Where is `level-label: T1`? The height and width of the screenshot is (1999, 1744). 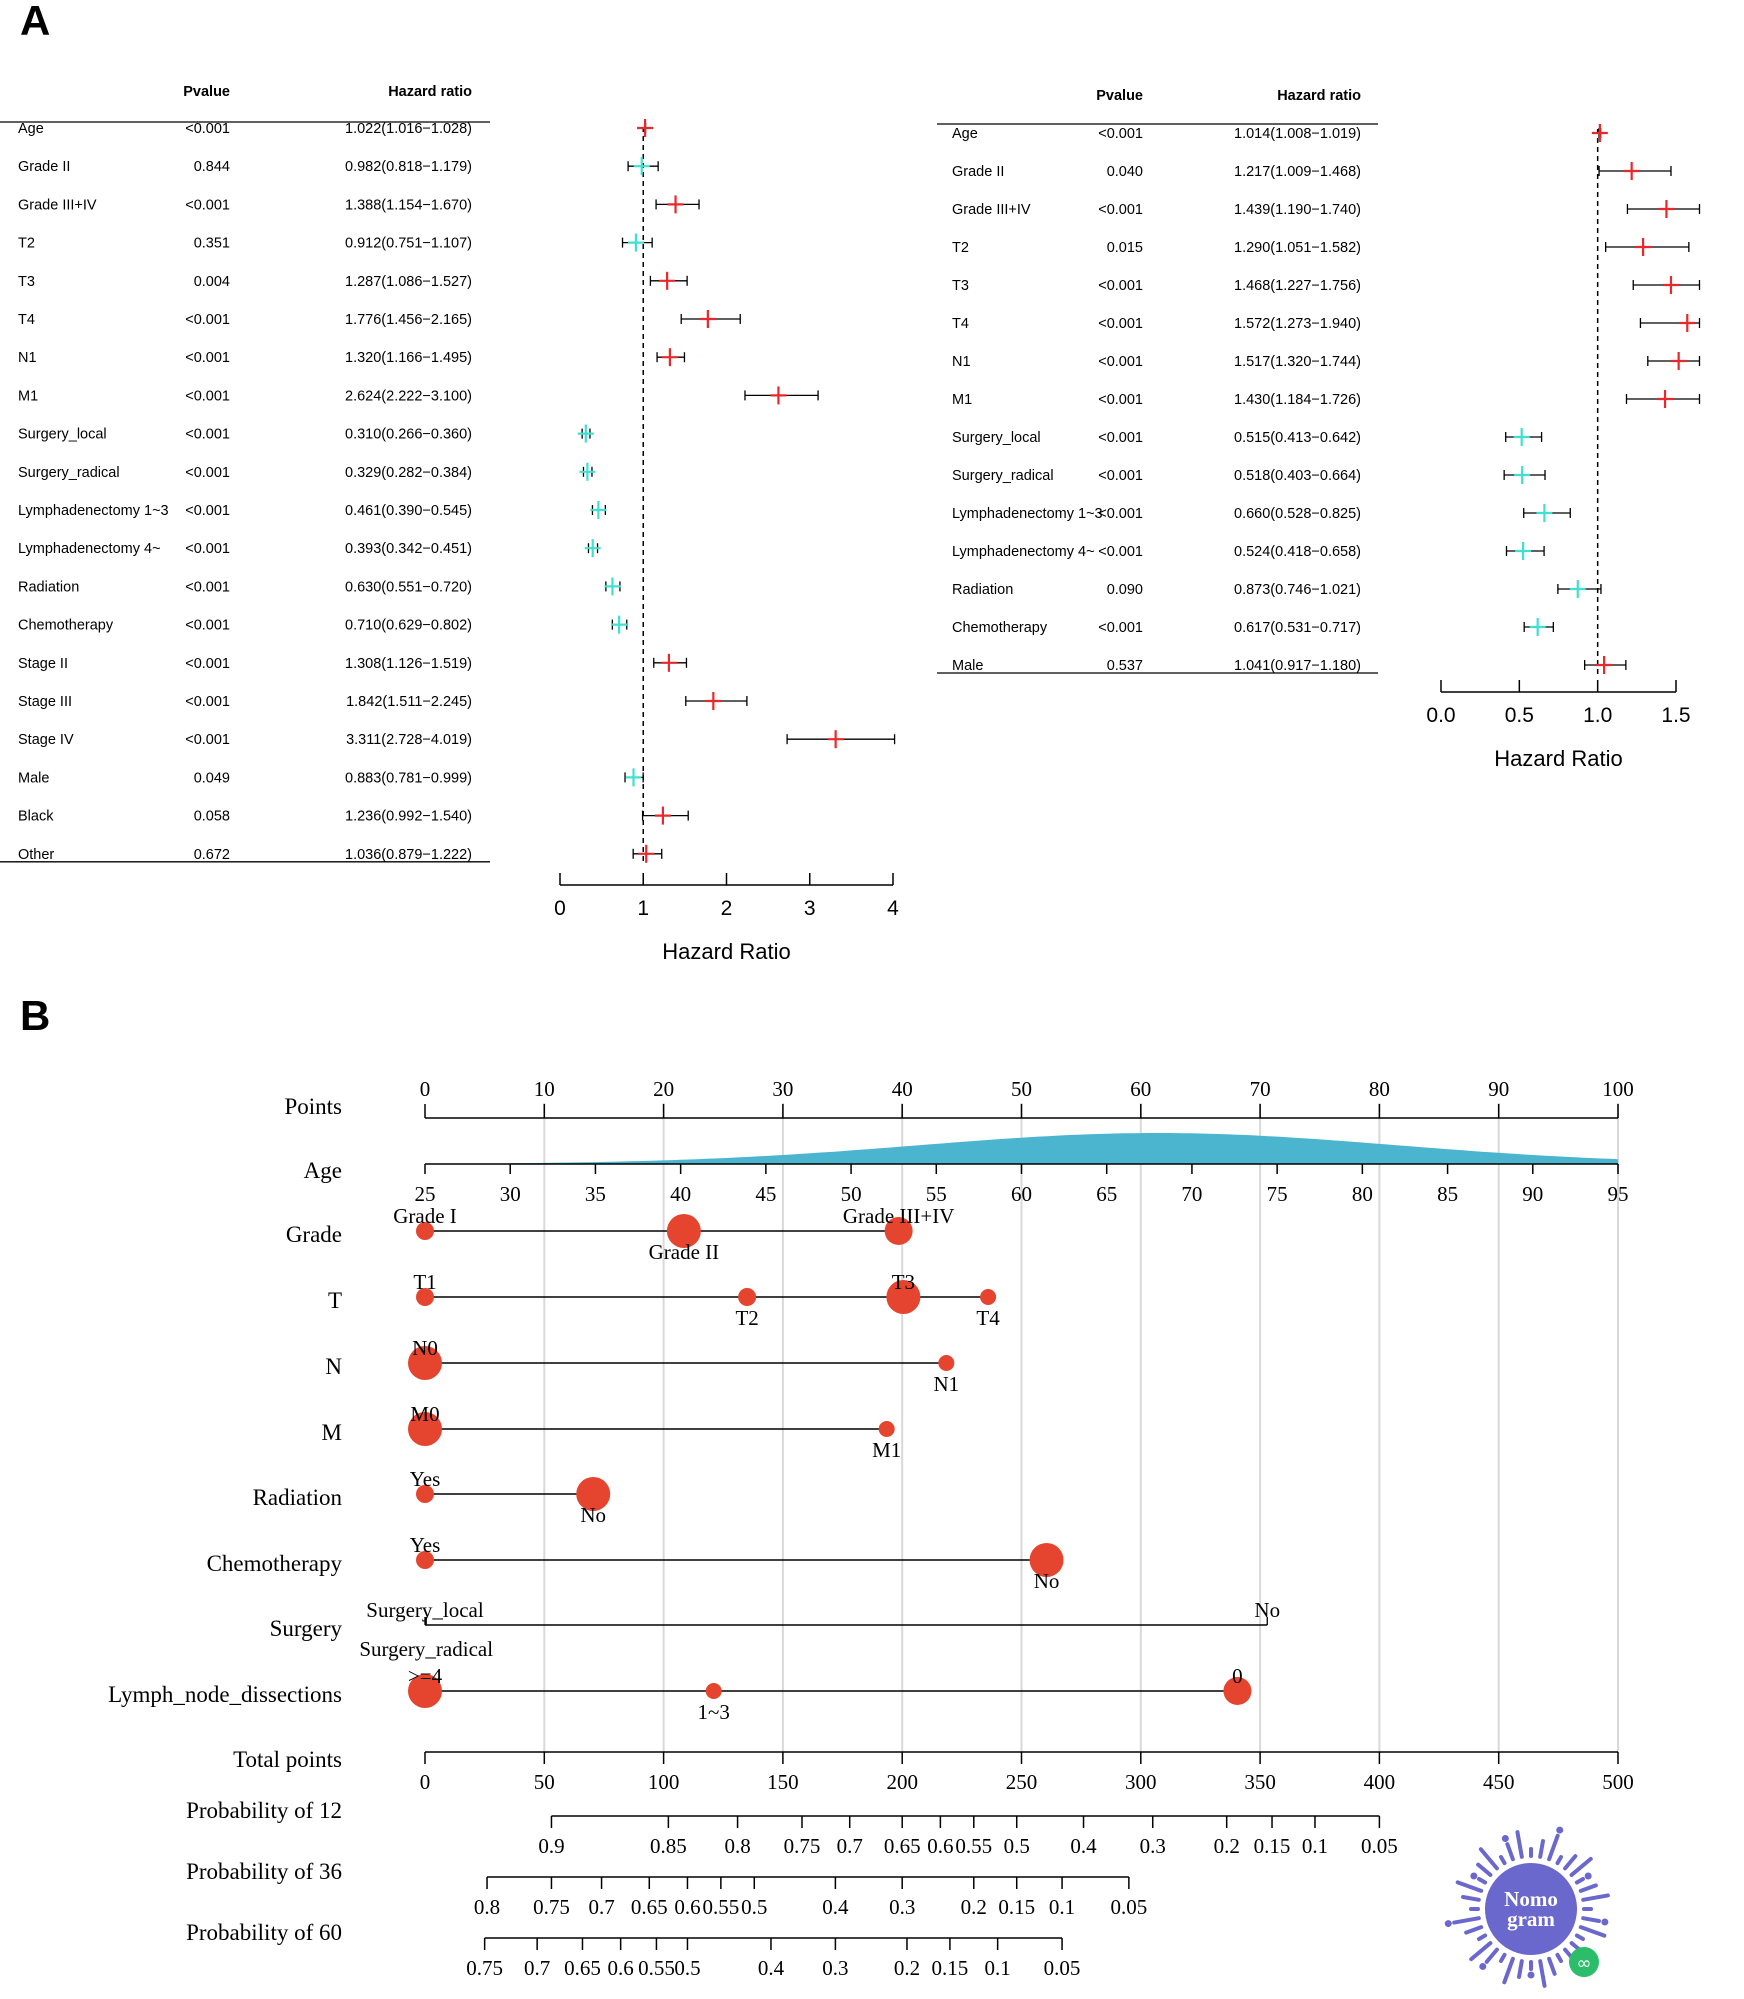 level-label: T1 is located at coordinates (424, 1282).